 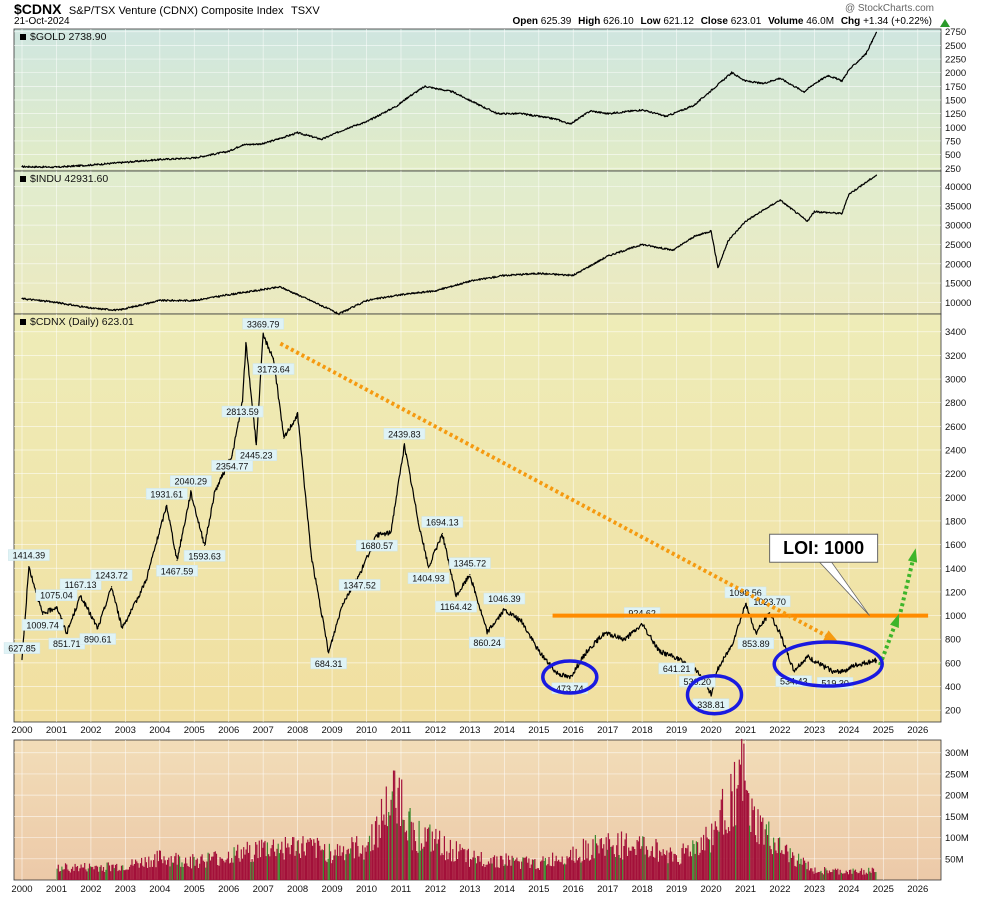 What do you see at coordinates (883, 730) in the screenshot?
I see `x-tick-label: 2025` at bounding box center [883, 730].